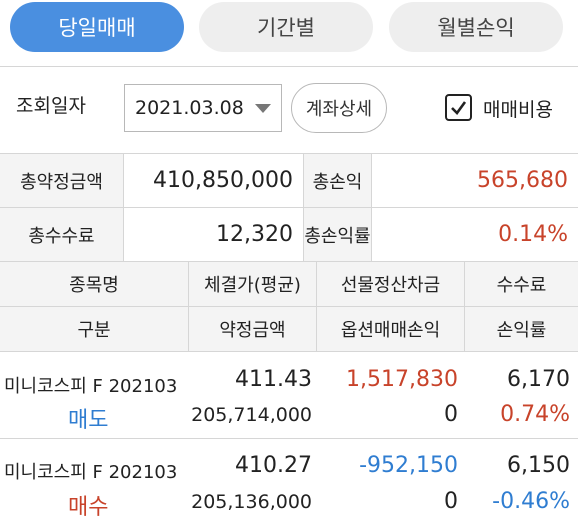 The image size is (578, 522). What do you see at coordinates (273, 465) in the screenshot?
I see `avg-price: 410.27` at bounding box center [273, 465].